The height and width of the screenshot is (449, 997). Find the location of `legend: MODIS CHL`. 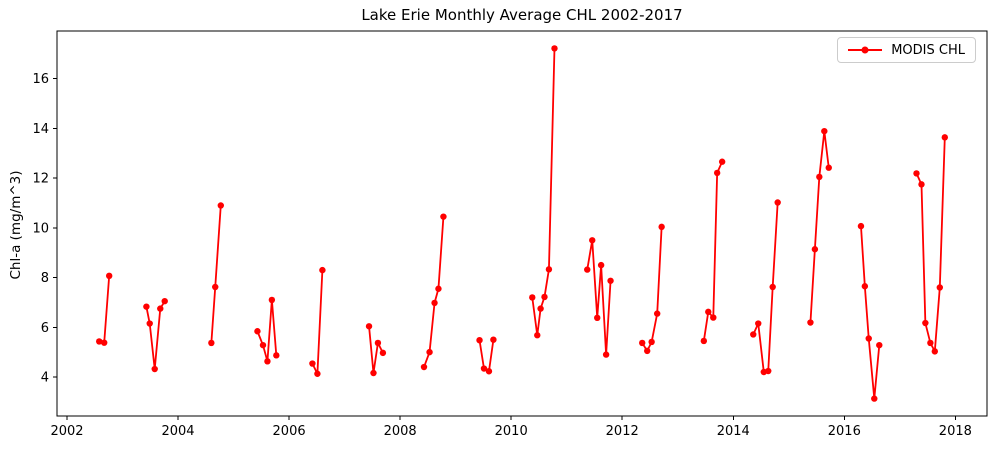

legend: MODIS CHL is located at coordinates (906, 50).